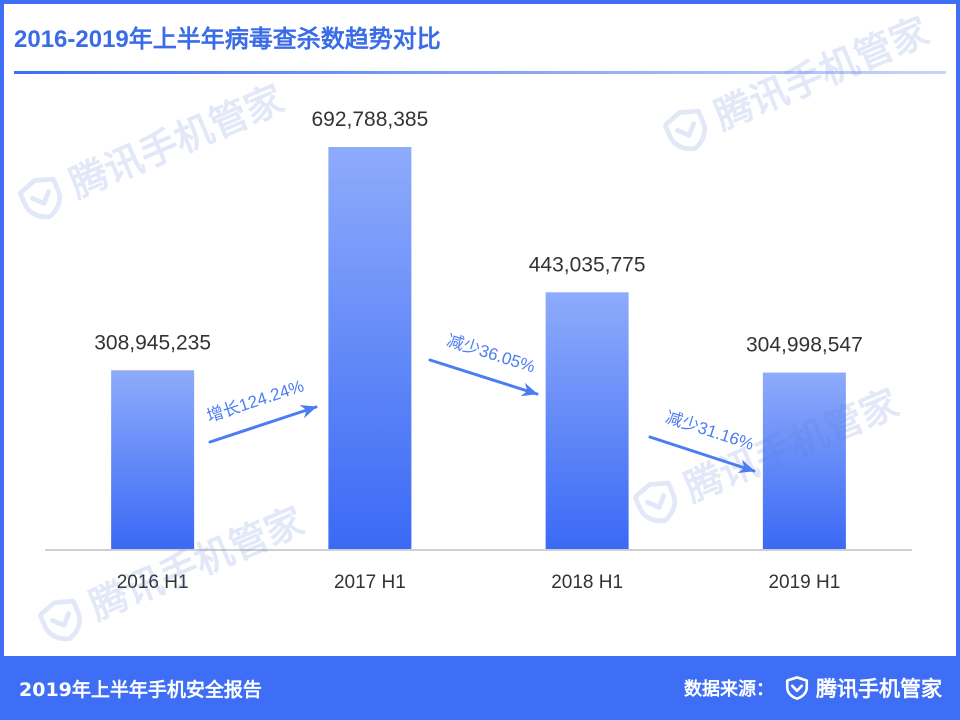 The height and width of the screenshot is (720, 960). What do you see at coordinates (480, 402) in the screenshot?
I see `trend-arrows: 增长124.24%减少36.05%减少31.16%` at bounding box center [480, 402].